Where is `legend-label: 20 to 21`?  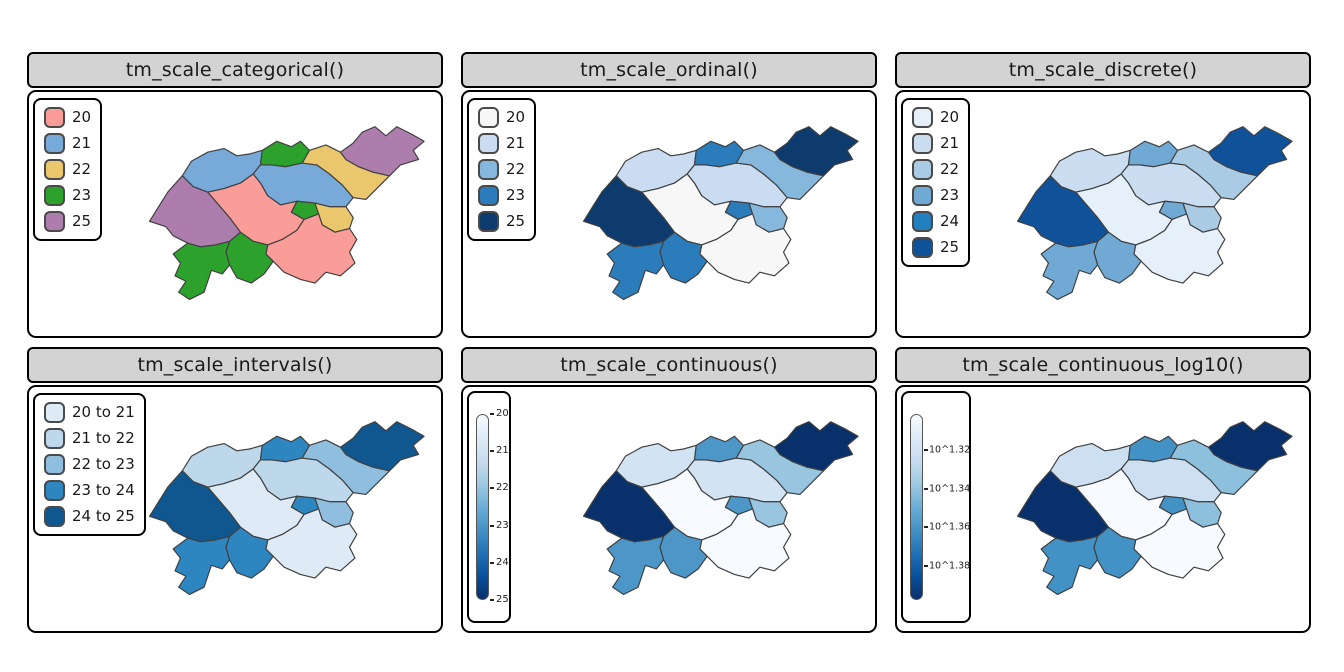
legend-label: 20 to 21 is located at coordinates (103, 412).